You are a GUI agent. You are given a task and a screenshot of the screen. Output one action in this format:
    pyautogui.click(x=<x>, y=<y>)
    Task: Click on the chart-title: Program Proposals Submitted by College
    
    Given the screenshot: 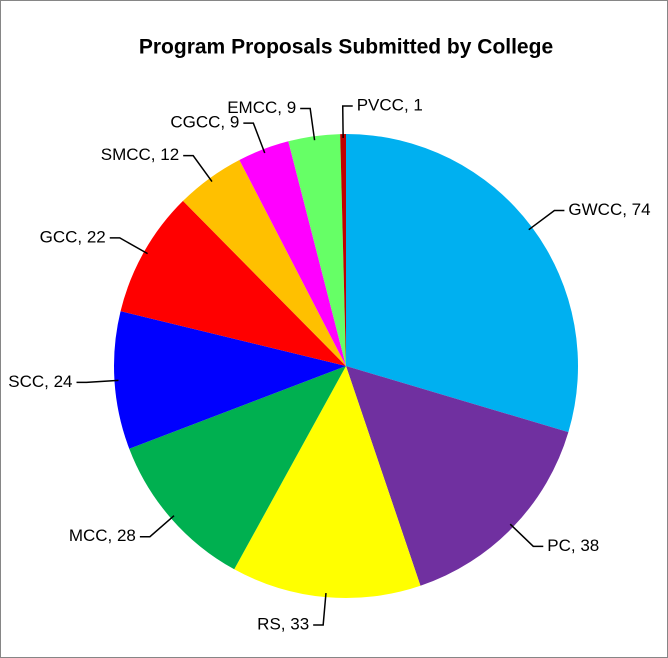 What is the action you would take?
    pyautogui.click(x=346, y=47)
    